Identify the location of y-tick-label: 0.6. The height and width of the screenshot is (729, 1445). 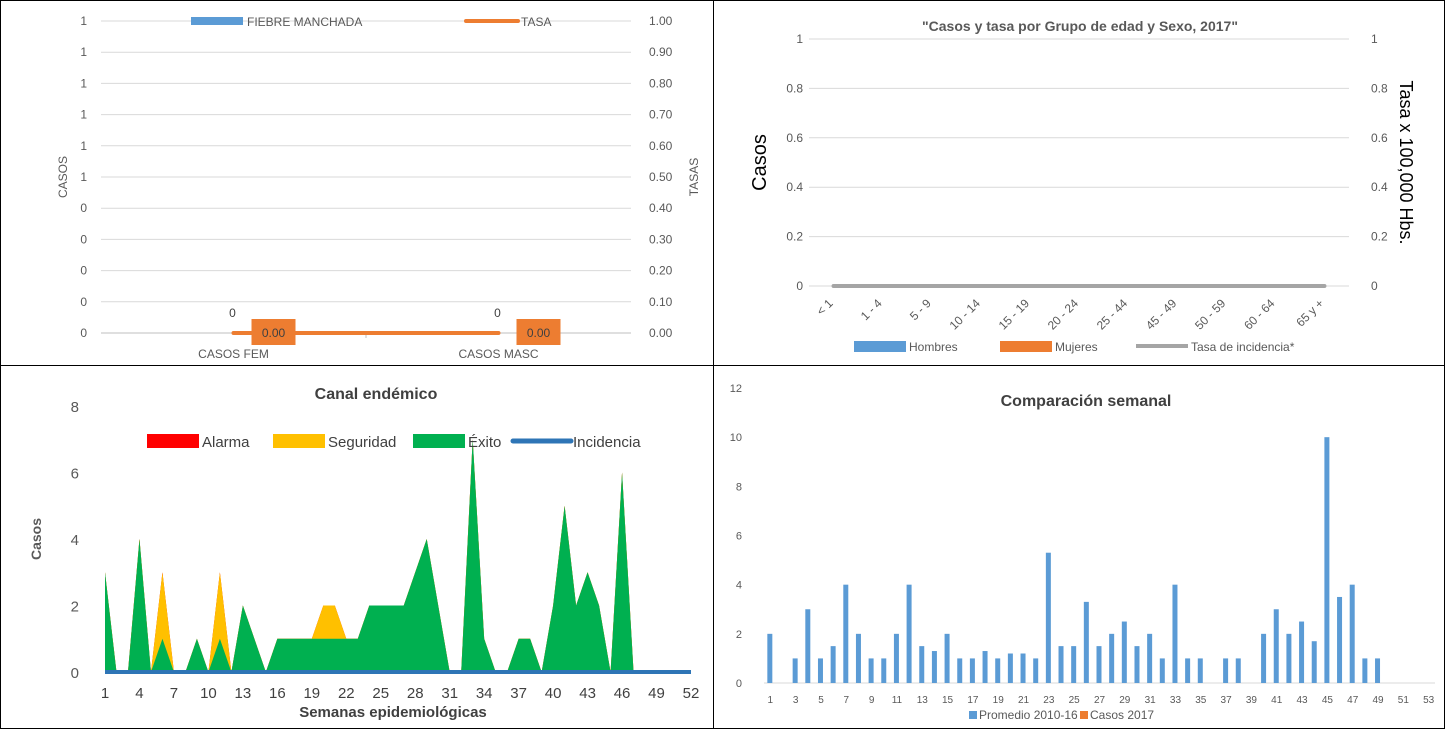
(794, 138).